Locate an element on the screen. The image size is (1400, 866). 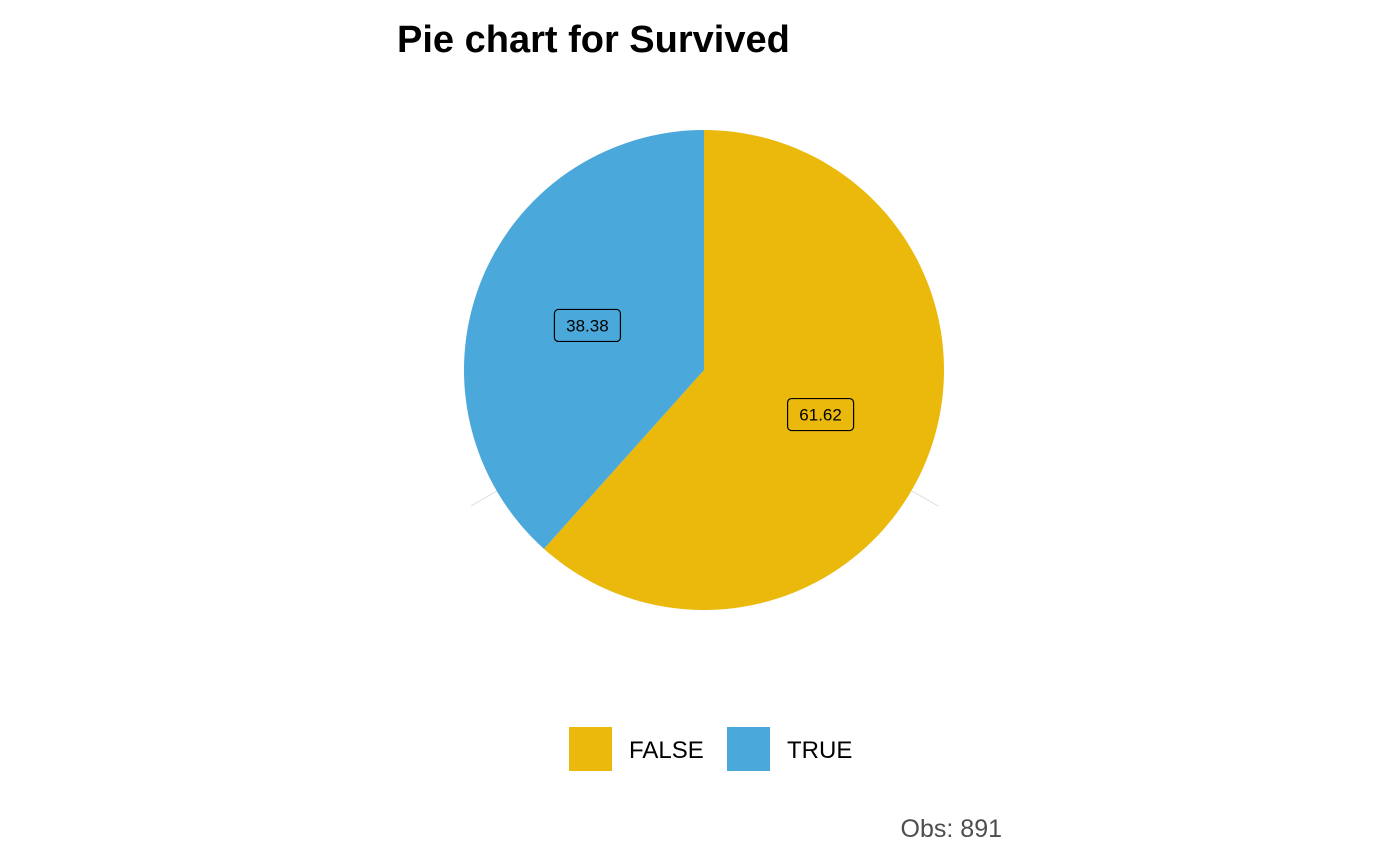
legend-label-true: TRUE is located at coordinates (819, 750).